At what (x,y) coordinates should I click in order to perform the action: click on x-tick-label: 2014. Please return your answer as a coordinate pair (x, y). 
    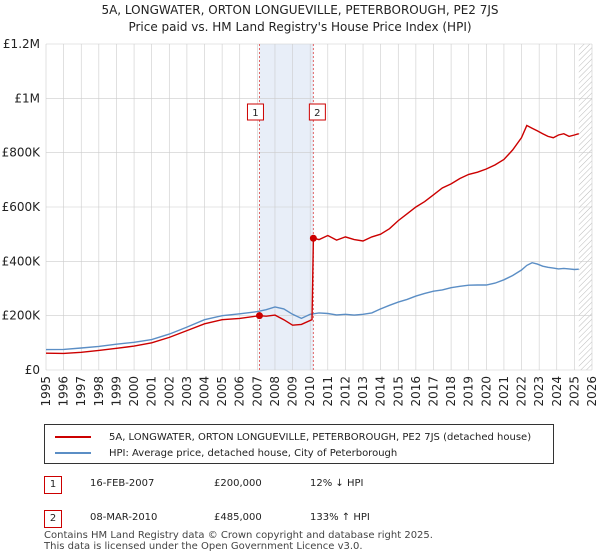
    Looking at the image, I should click on (381, 391).